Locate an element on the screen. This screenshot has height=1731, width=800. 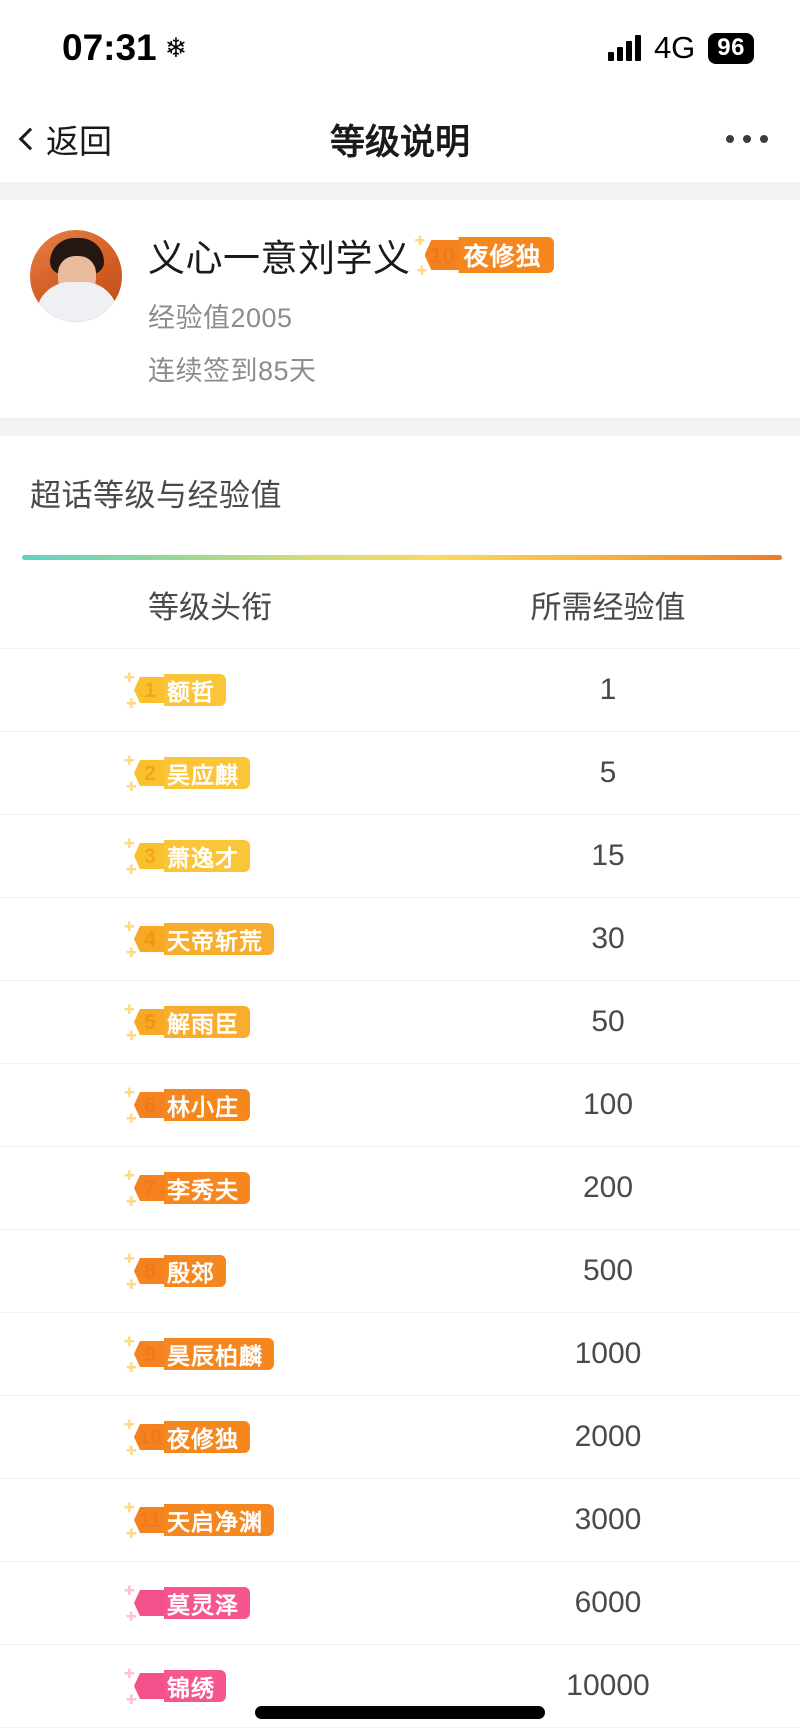
gem-icon: 1 is located at coordinates (147, 690).